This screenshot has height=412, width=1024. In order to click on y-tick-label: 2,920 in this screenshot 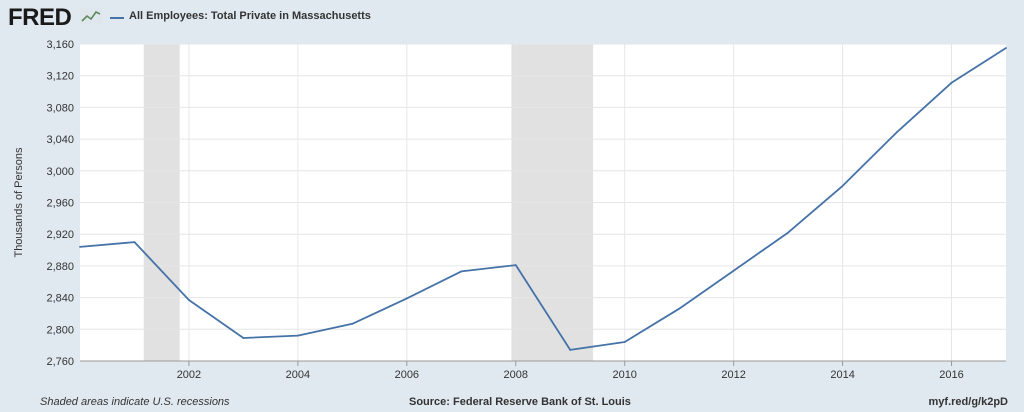, I will do `click(60, 235)`.